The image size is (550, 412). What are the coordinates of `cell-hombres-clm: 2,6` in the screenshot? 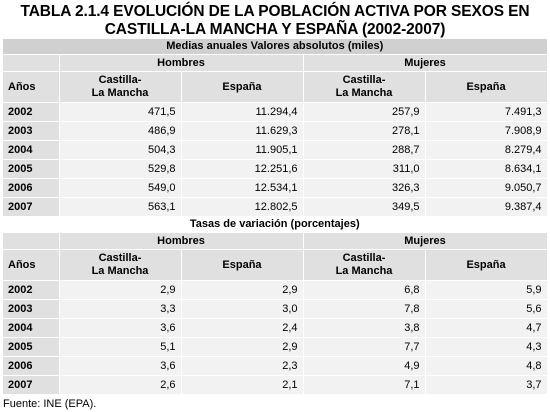 It's located at (120, 385).